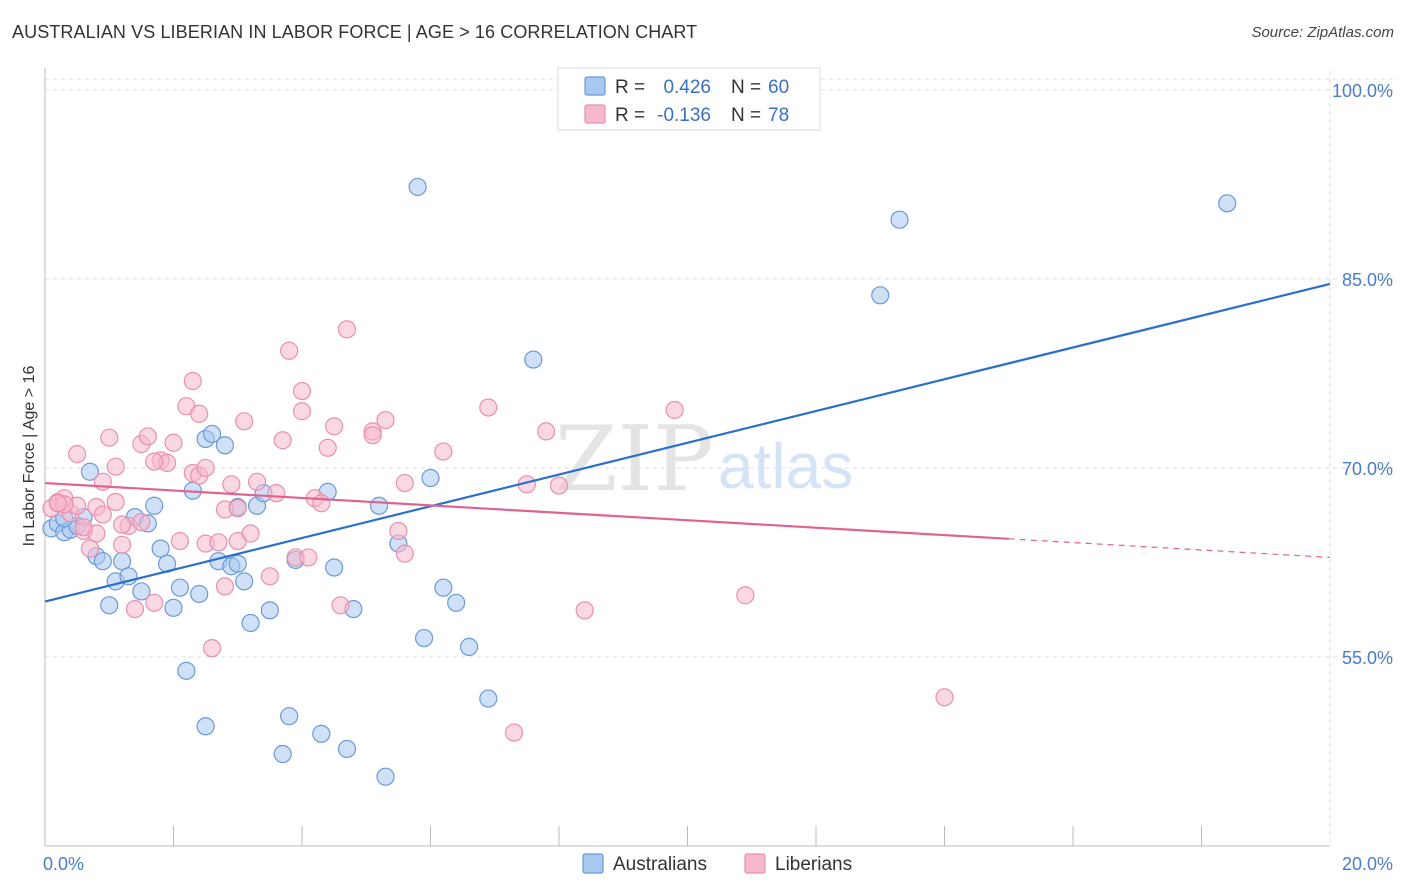 The image size is (1406, 892). Describe the element at coordinates (1367, 280) in the screenshot. I see `y-tick-label: 85.0%` at that location.